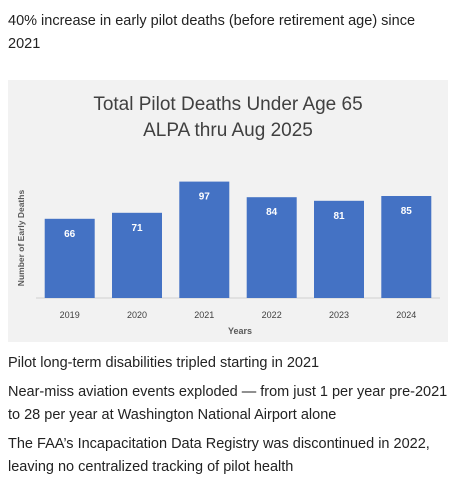 This screenshot has width=451, height=500. What do you see at coordinates (227, 104) in the screenshot?
I see `chart-title: Total Pilot Deaths Under Age 65` at bounding box center [227, 104].